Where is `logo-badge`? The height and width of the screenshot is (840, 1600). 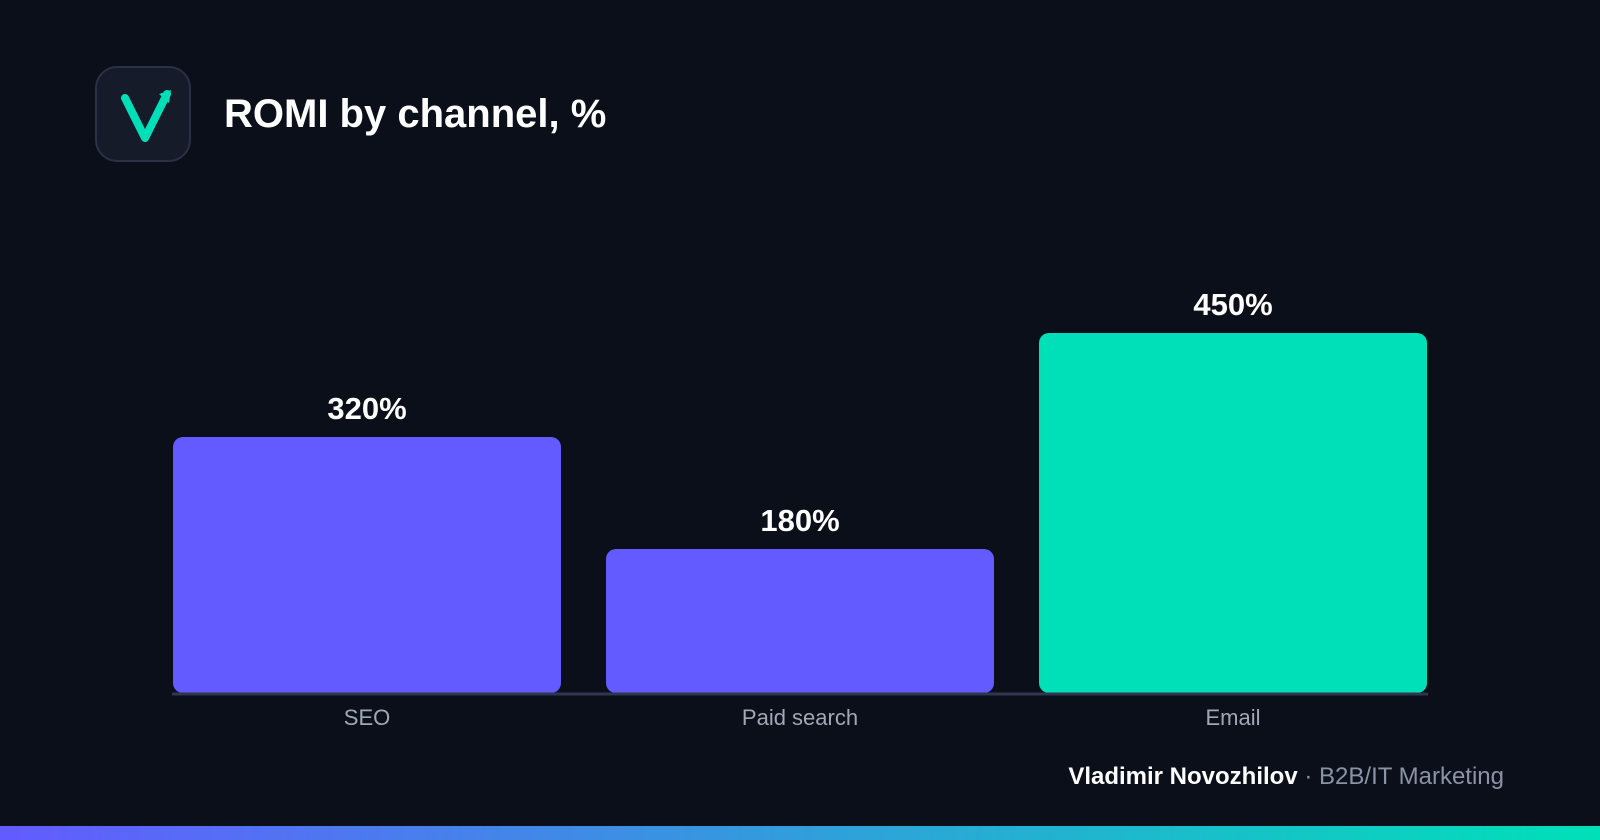 logo-badge is located at coordinates (143, 114).